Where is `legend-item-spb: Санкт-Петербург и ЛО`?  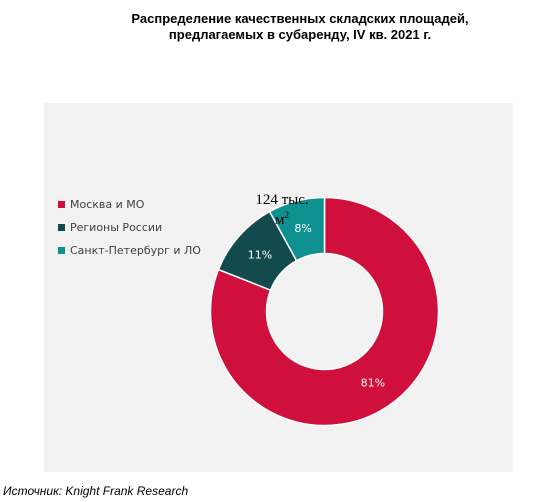
legend-item-spb: Санкт-Петербург и ЛО is located at coordinates (129, 250).